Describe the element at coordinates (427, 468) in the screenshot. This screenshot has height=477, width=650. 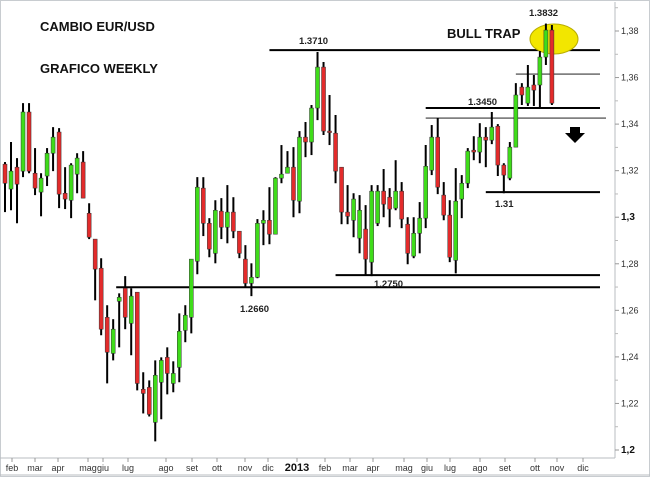
I see `x-tick-label: giu` at that location.